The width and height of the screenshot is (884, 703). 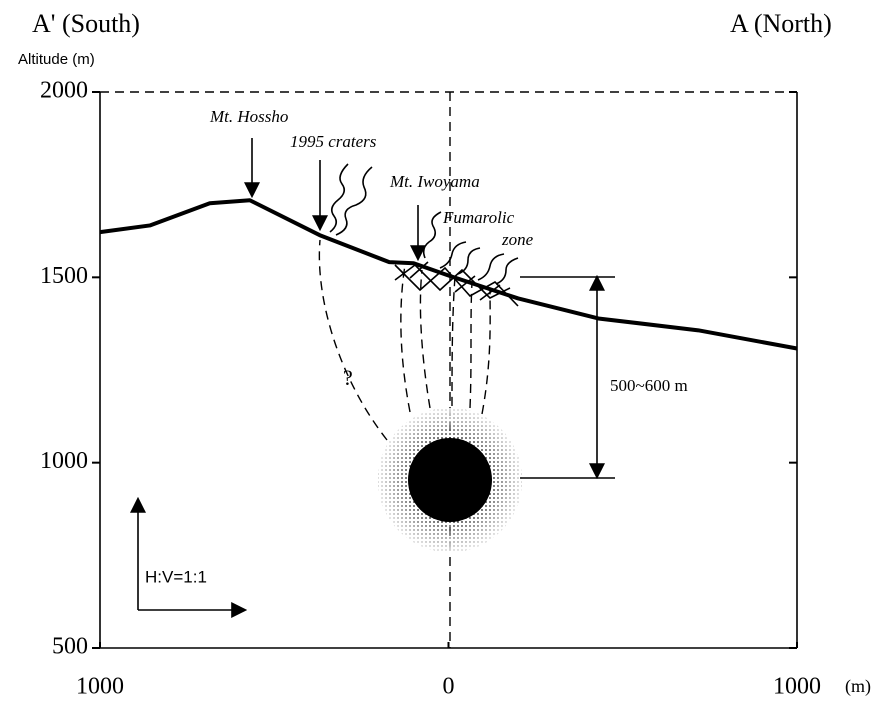 I want to click on annotation: H:V=1:1, so click(x=176, y=576).